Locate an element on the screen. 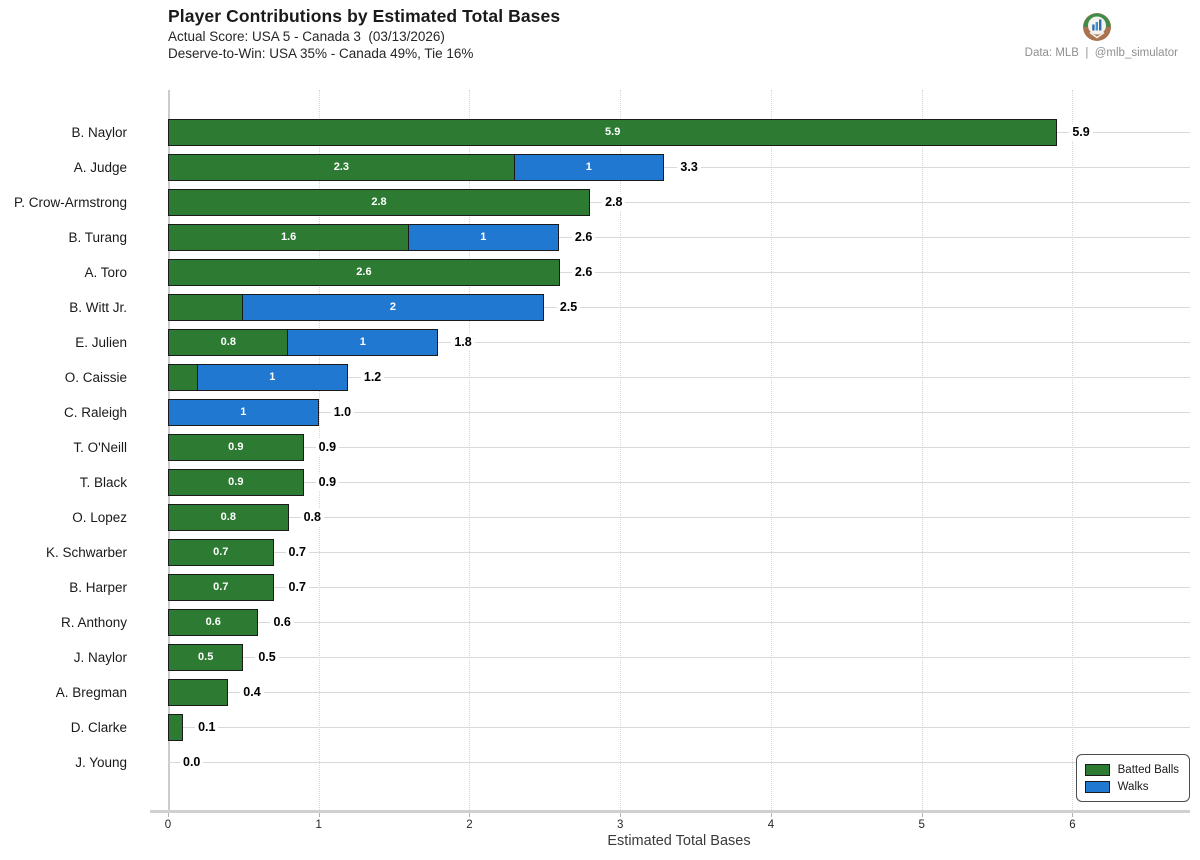 This screenshot has width=1200, height=860. bar-row: 0.8 is located at coordinates (228, 517).